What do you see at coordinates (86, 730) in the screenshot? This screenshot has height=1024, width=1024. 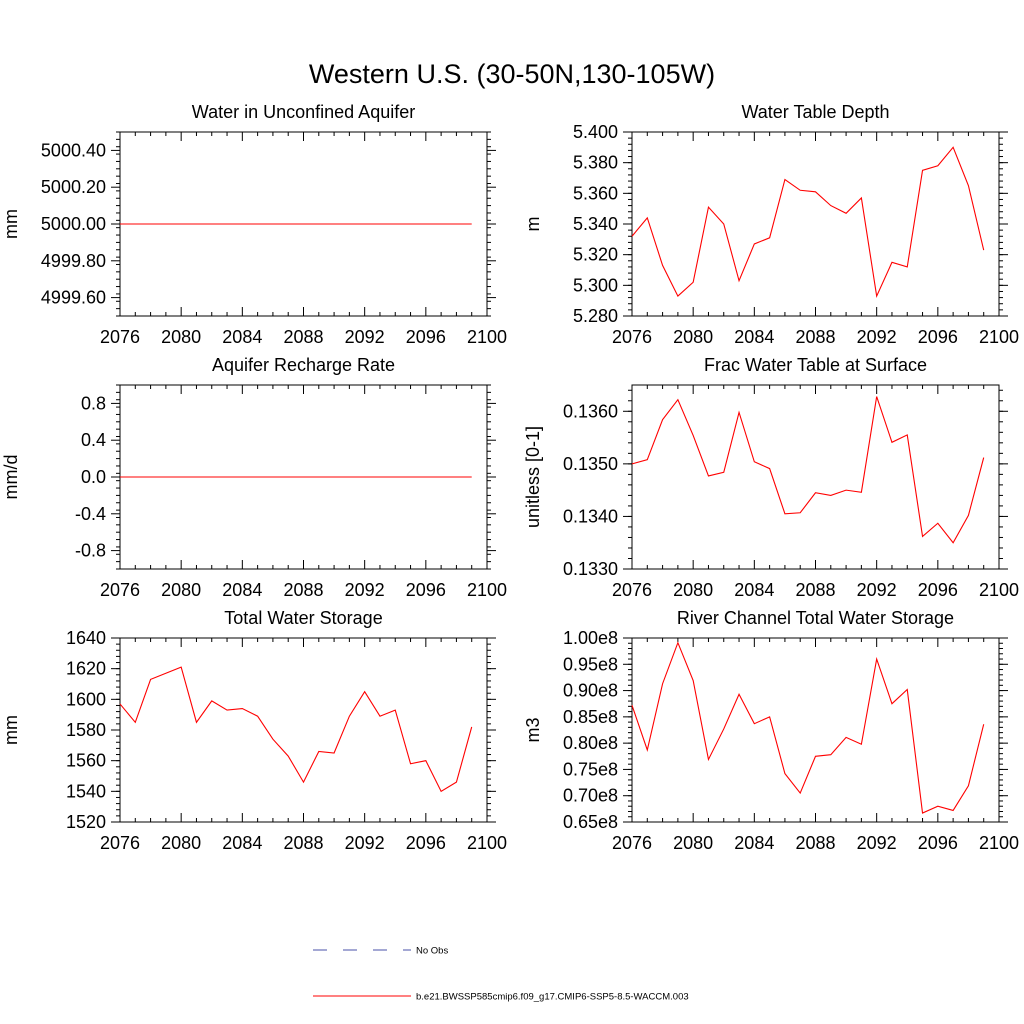 I see `y-tick-label: 1580` at bounding box center [86, 730].